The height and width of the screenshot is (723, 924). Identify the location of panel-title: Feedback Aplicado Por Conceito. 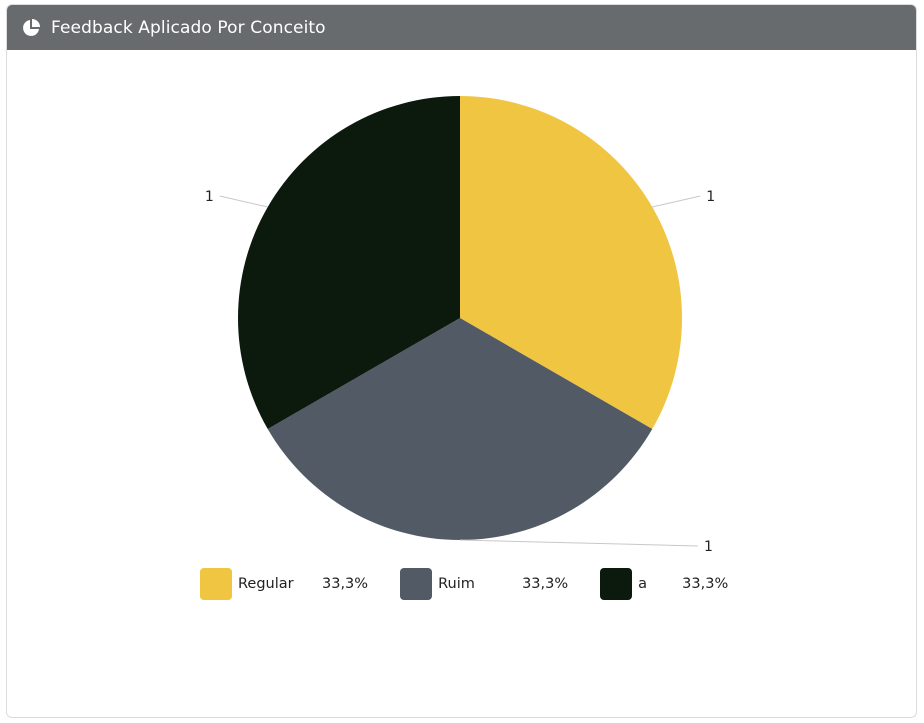
(188, 27).